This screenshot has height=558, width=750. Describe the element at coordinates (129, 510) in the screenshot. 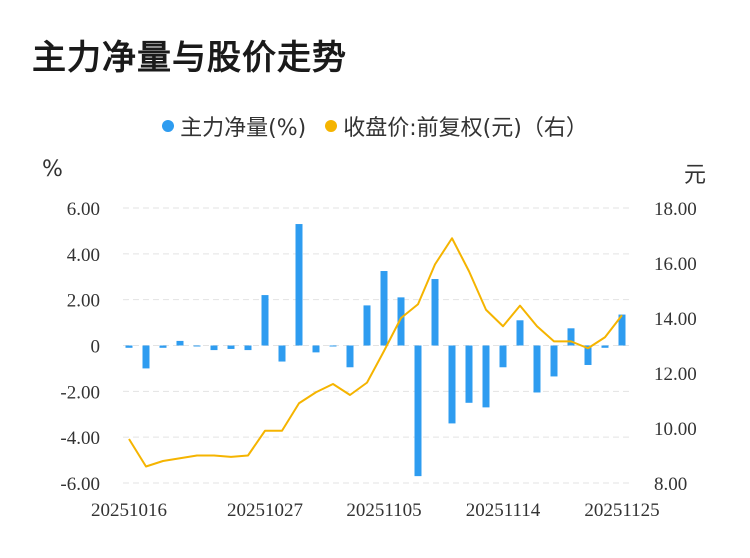

I see `x-tick-label: 20251016` at that location.